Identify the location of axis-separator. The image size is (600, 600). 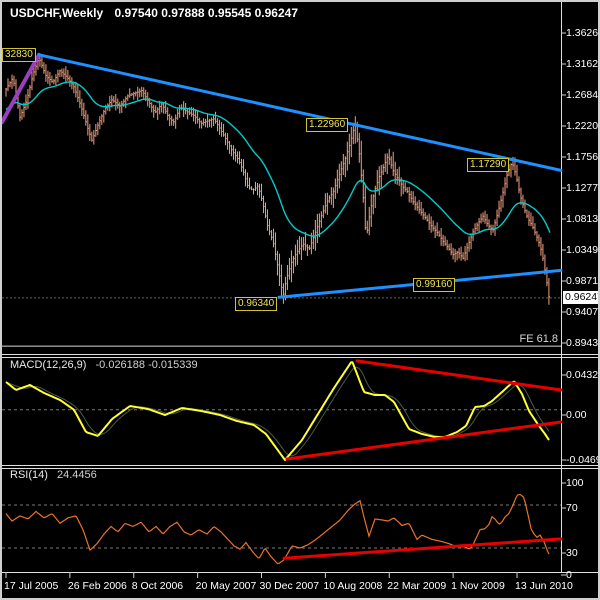
(561, 287).